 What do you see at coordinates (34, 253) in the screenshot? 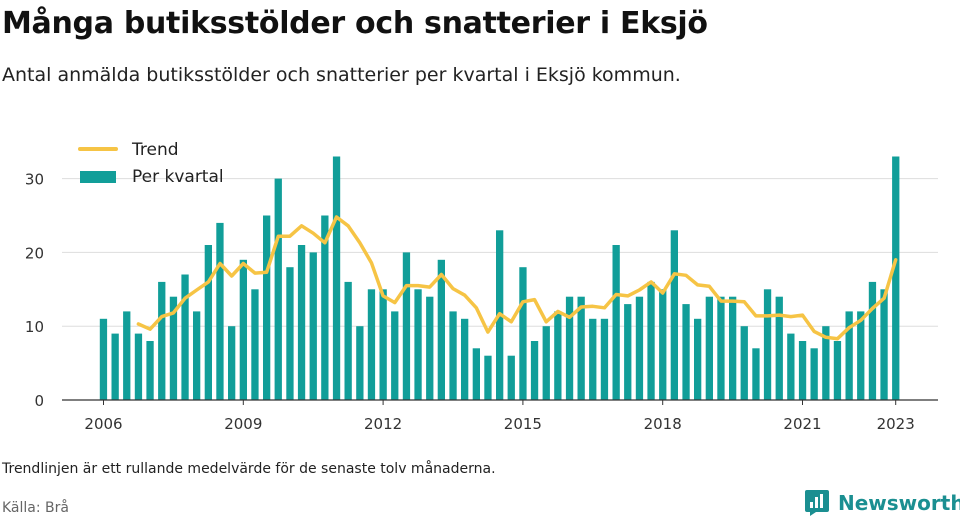
I see `y-tick-label: 20` at bounding box center [34, 253].